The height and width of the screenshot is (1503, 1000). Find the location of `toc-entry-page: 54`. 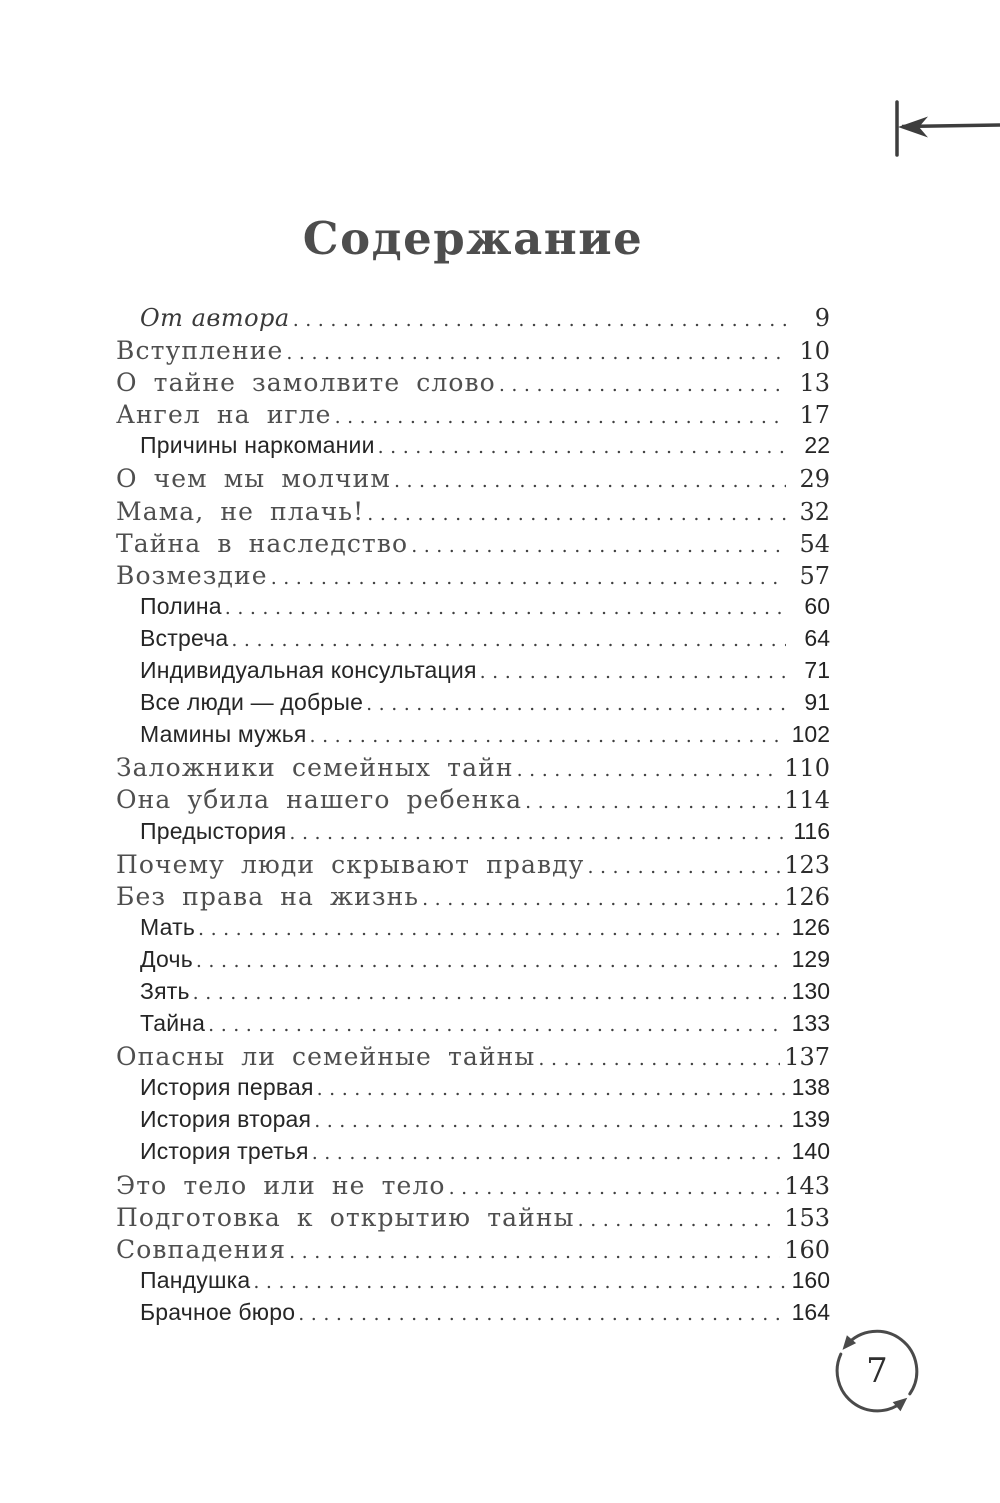

toc-entry-page: 54 is located at coordinates (814, 543).